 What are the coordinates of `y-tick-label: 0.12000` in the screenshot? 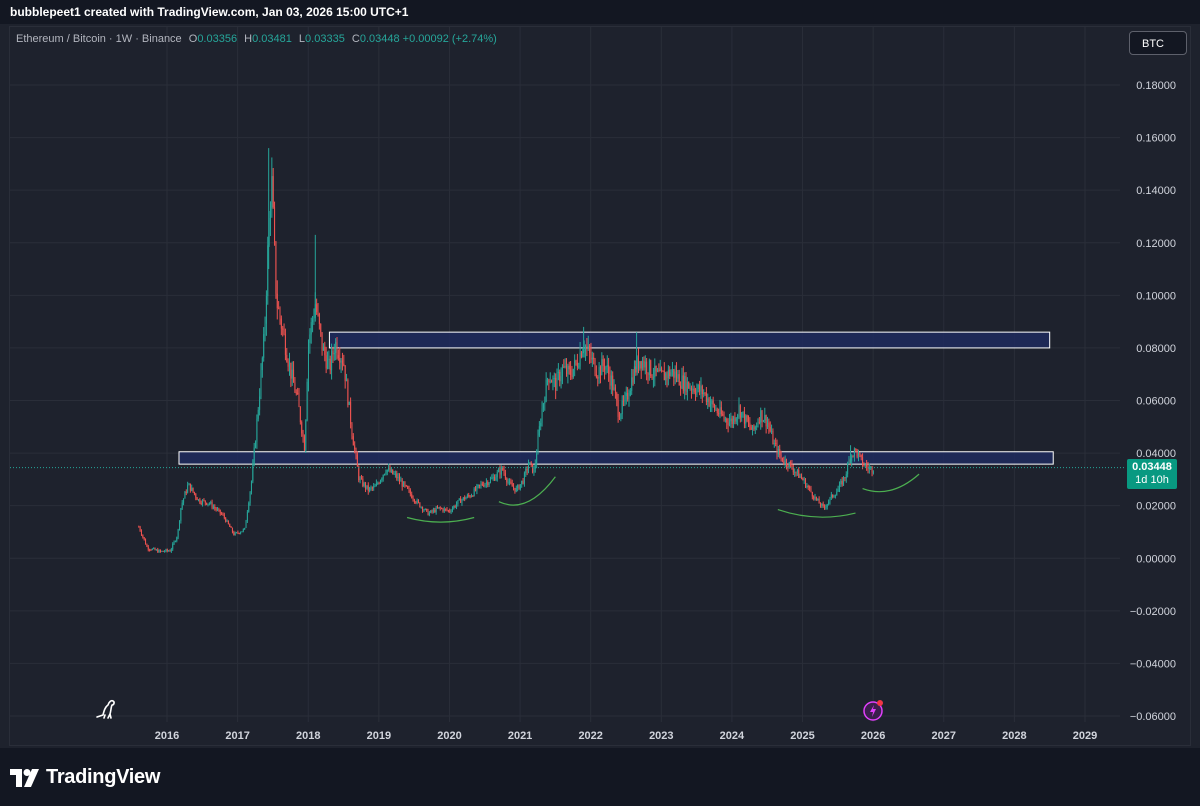 It's located at (1156, 244).